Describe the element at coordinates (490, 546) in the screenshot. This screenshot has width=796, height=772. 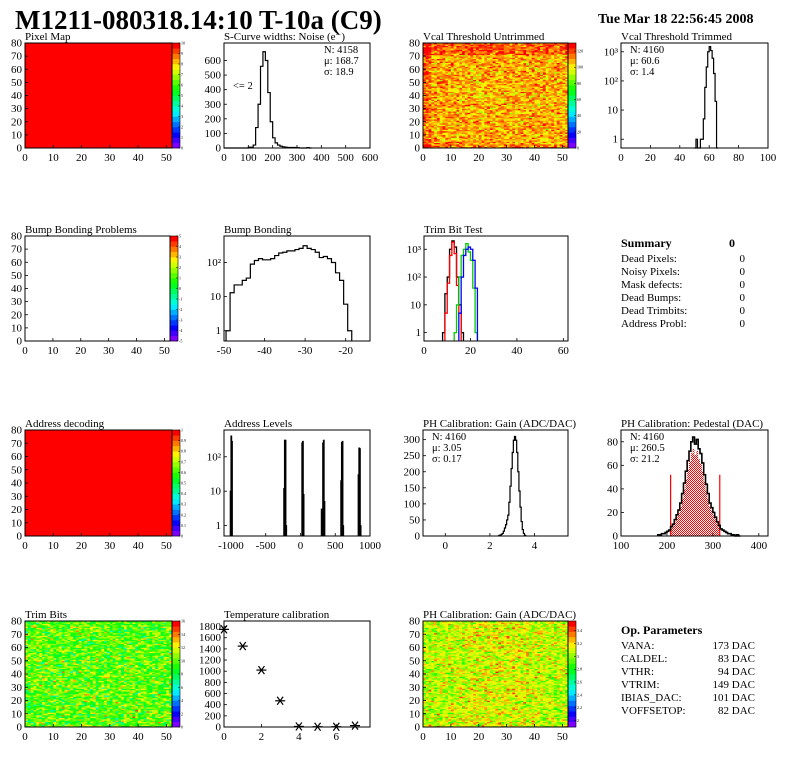
I see `x-tick-label: 2` at that location.